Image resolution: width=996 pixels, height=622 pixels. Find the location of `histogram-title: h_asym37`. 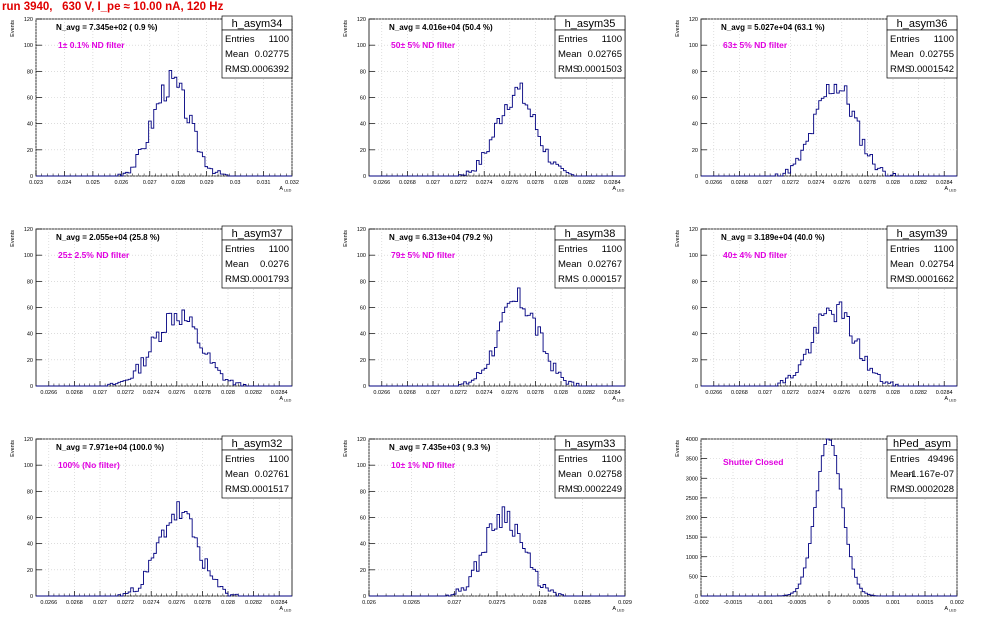

histogram-title: h_asym37 is located at coordinates (257, 234).